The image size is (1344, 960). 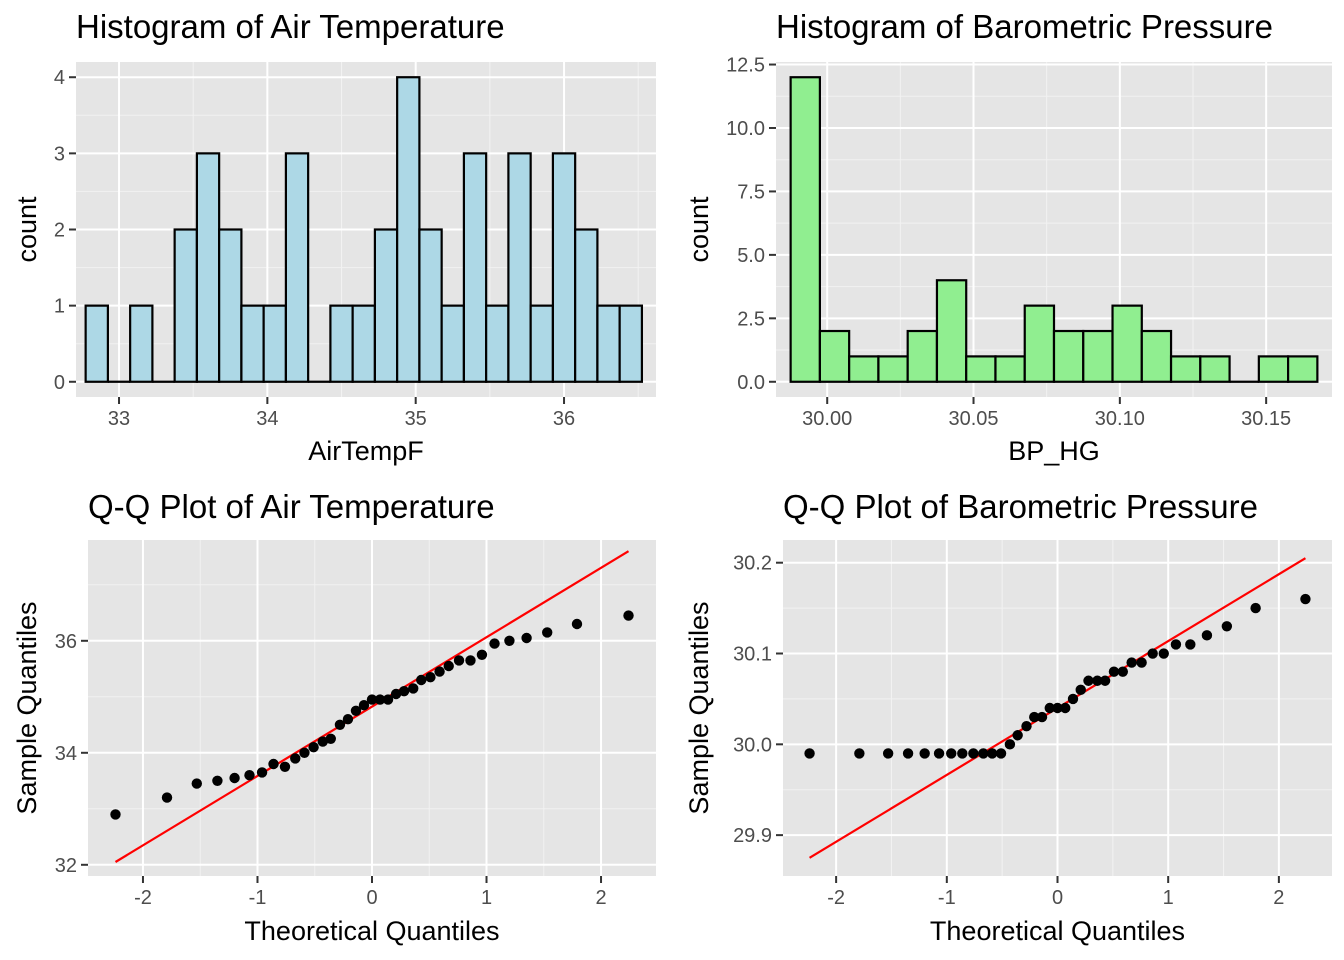 I want to click on y-tick-label: 30.1, so click(x=752, y=655).